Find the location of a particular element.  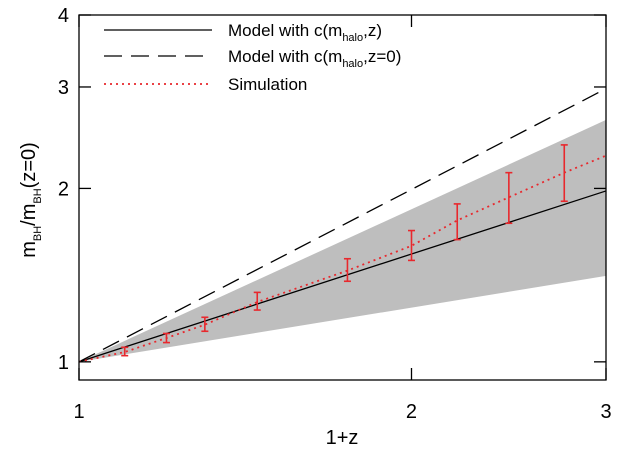

x-tick-label: 3 is located at coordinates (605, 412).